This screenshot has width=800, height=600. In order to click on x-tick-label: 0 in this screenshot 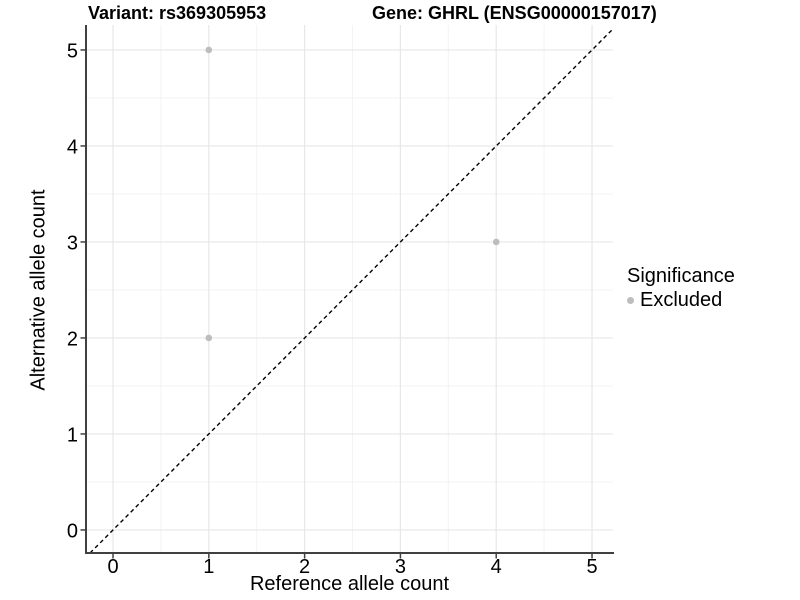, I will do `click(112, 567)`.